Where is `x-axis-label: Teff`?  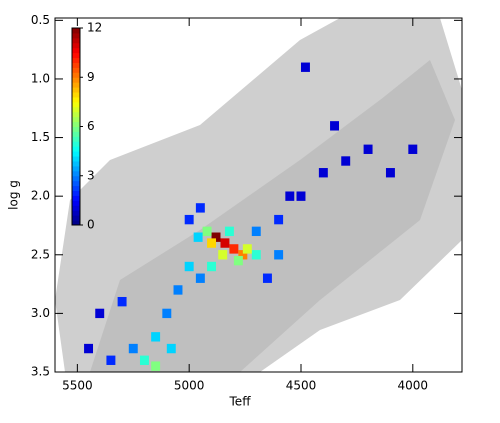
x-axis-label: Teff is located at coordinates (240, 402).